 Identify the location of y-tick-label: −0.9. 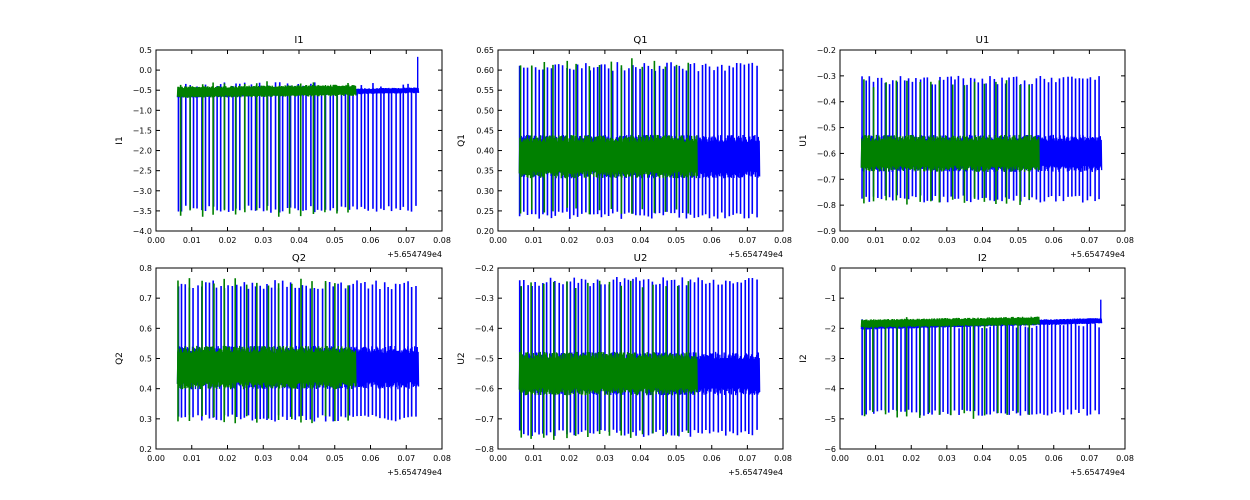
(826, 231).